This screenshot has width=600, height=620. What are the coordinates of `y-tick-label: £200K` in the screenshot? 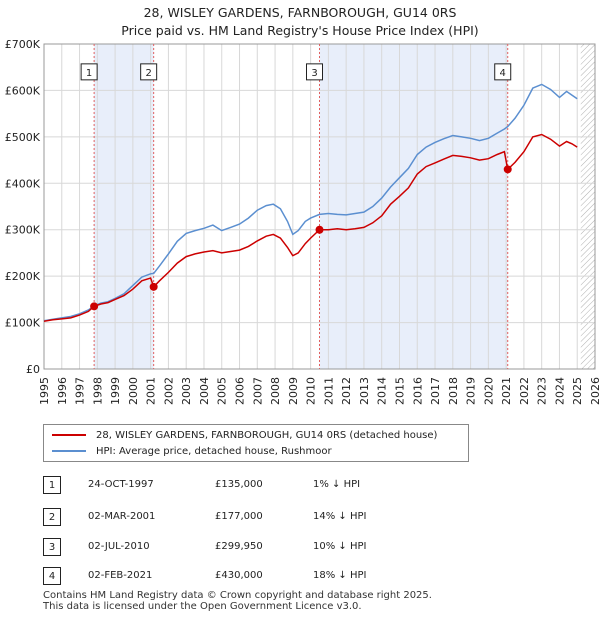 It's located at (23, 276).